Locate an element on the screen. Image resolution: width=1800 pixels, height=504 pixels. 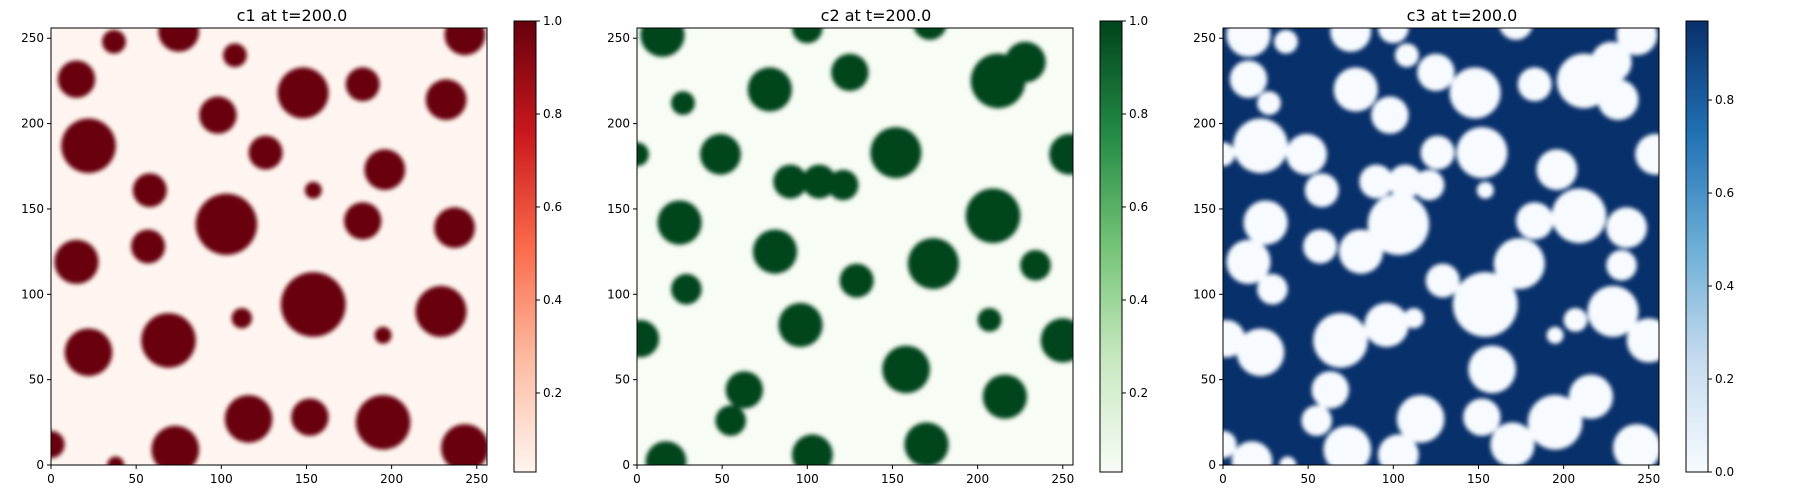
x-tick-label: 150 is located at coordinates (892, 479).